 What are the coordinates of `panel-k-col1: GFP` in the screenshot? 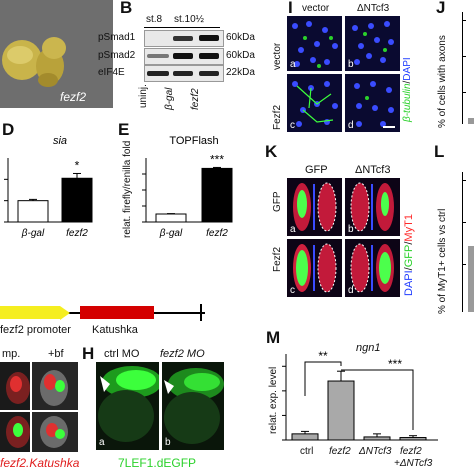 It's located at (316, 170).